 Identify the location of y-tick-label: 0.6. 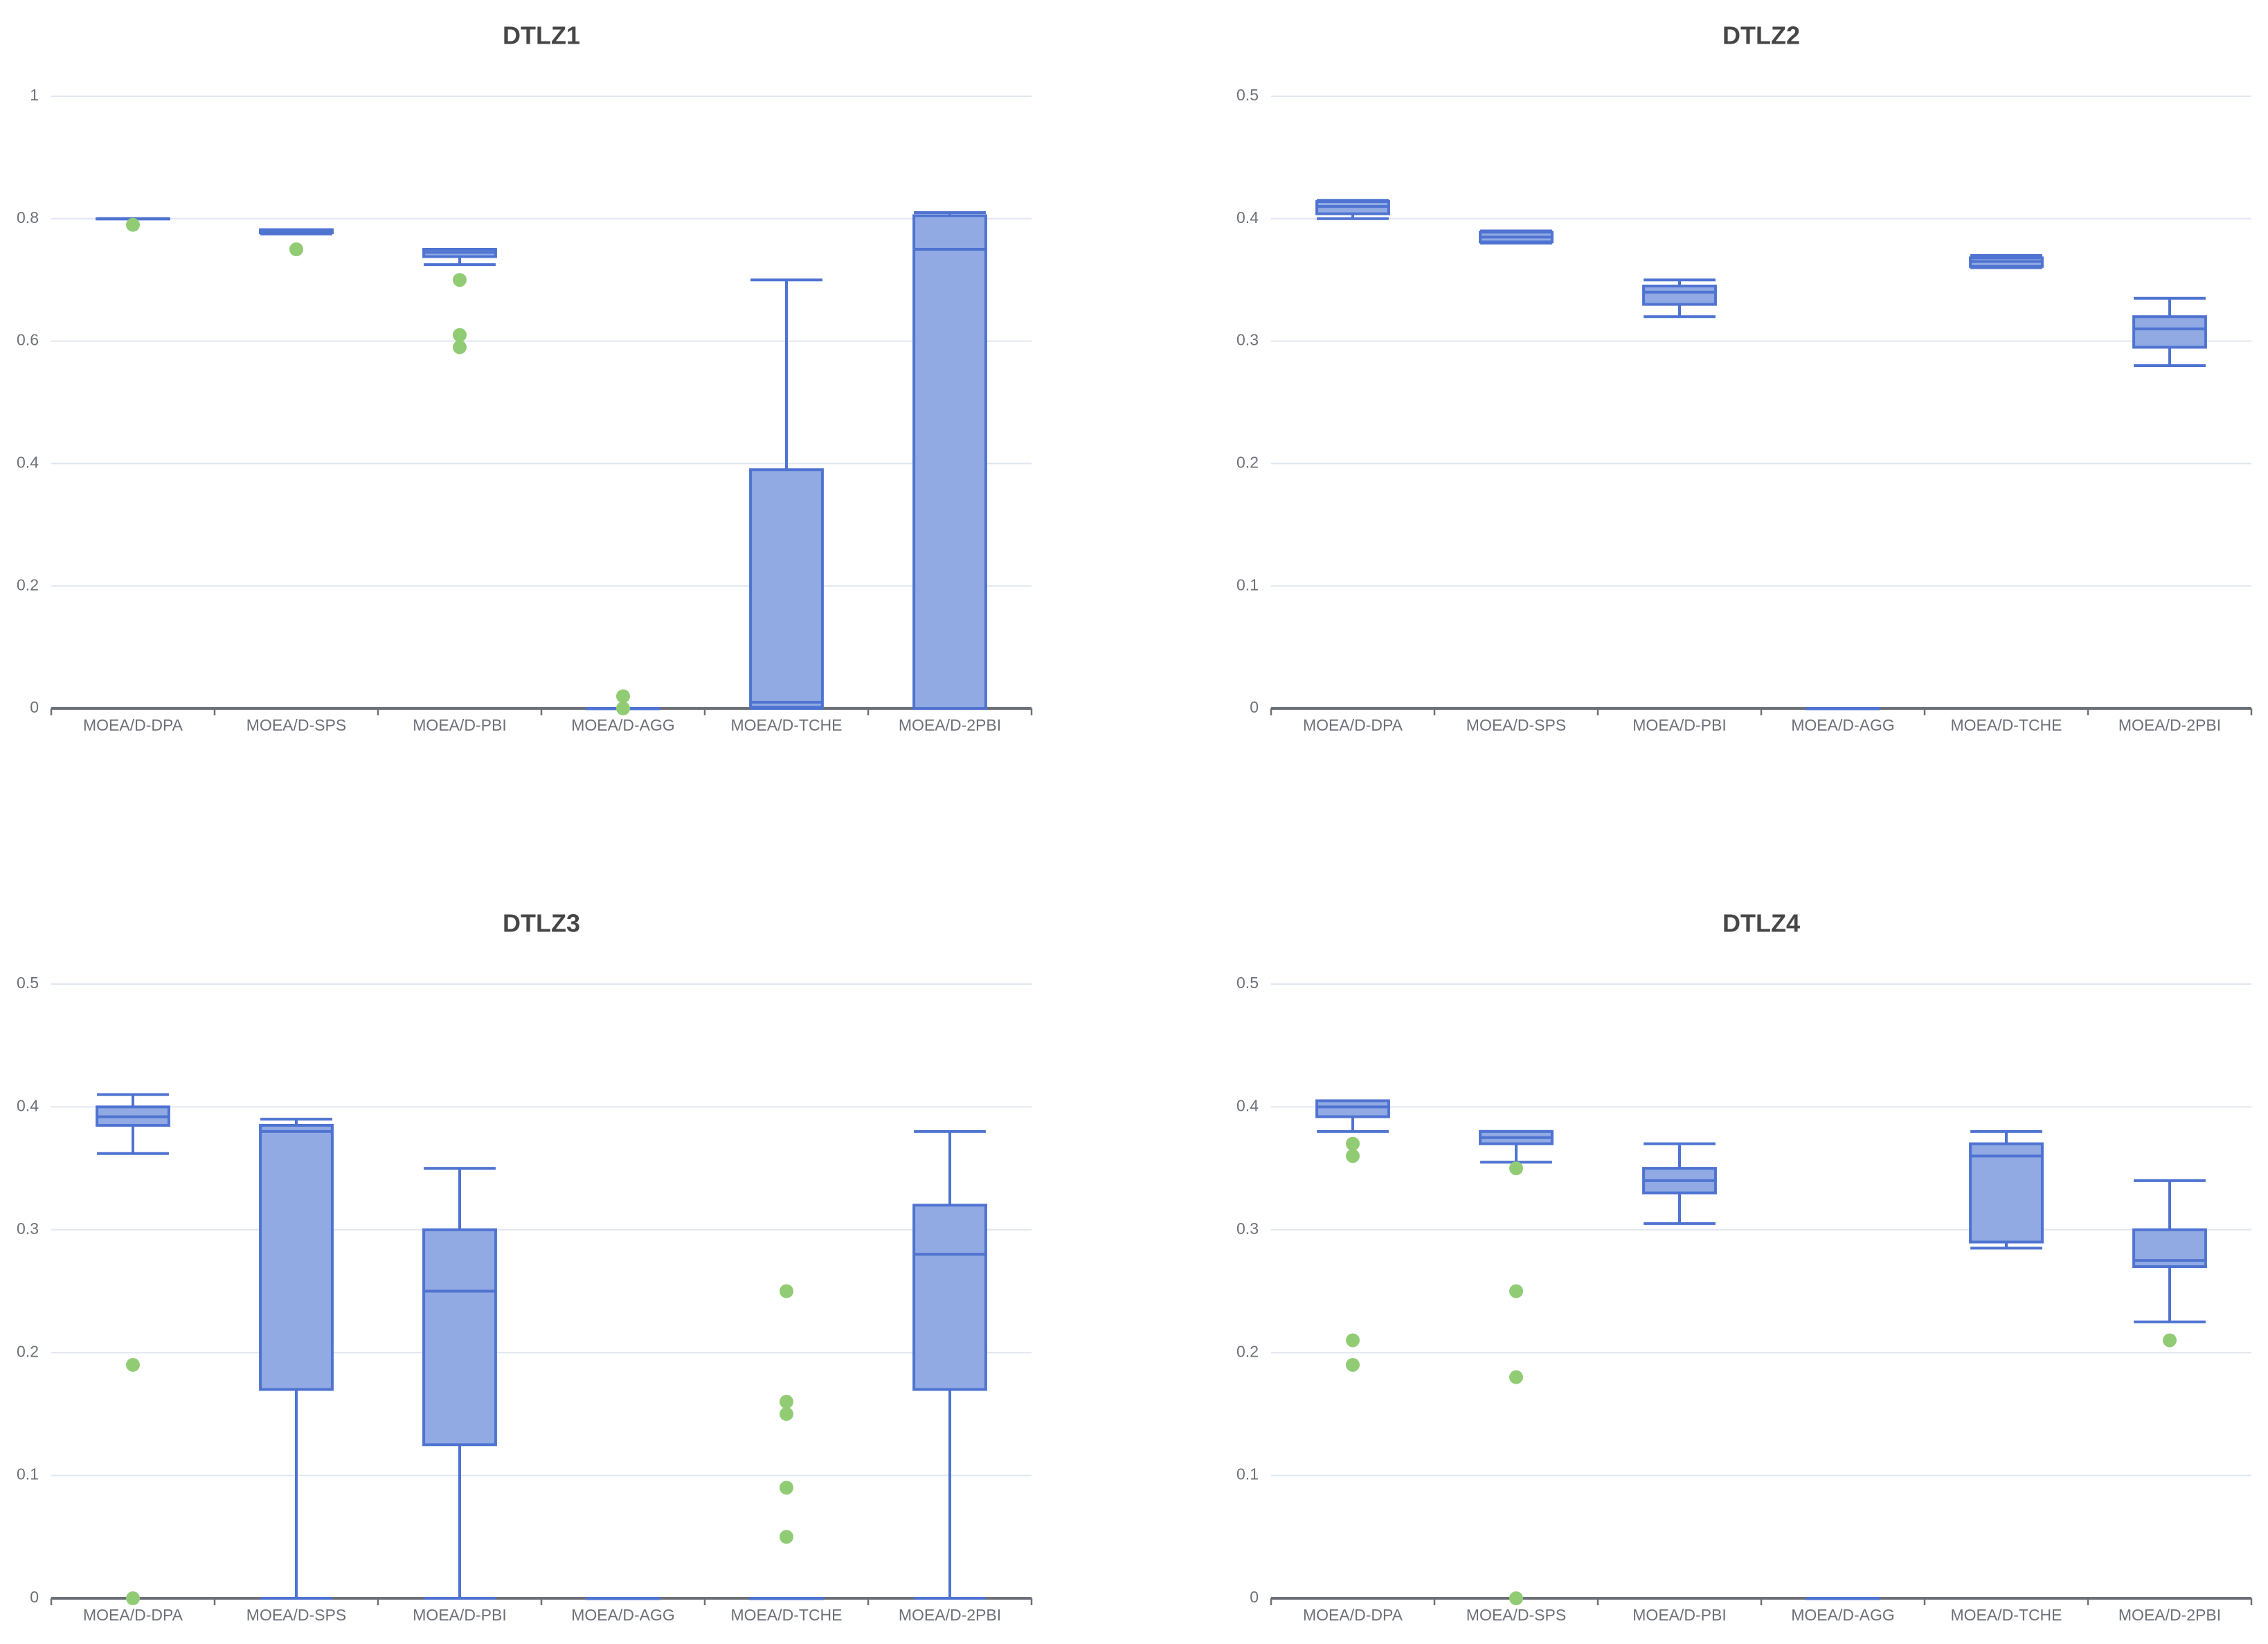
(28, 340).